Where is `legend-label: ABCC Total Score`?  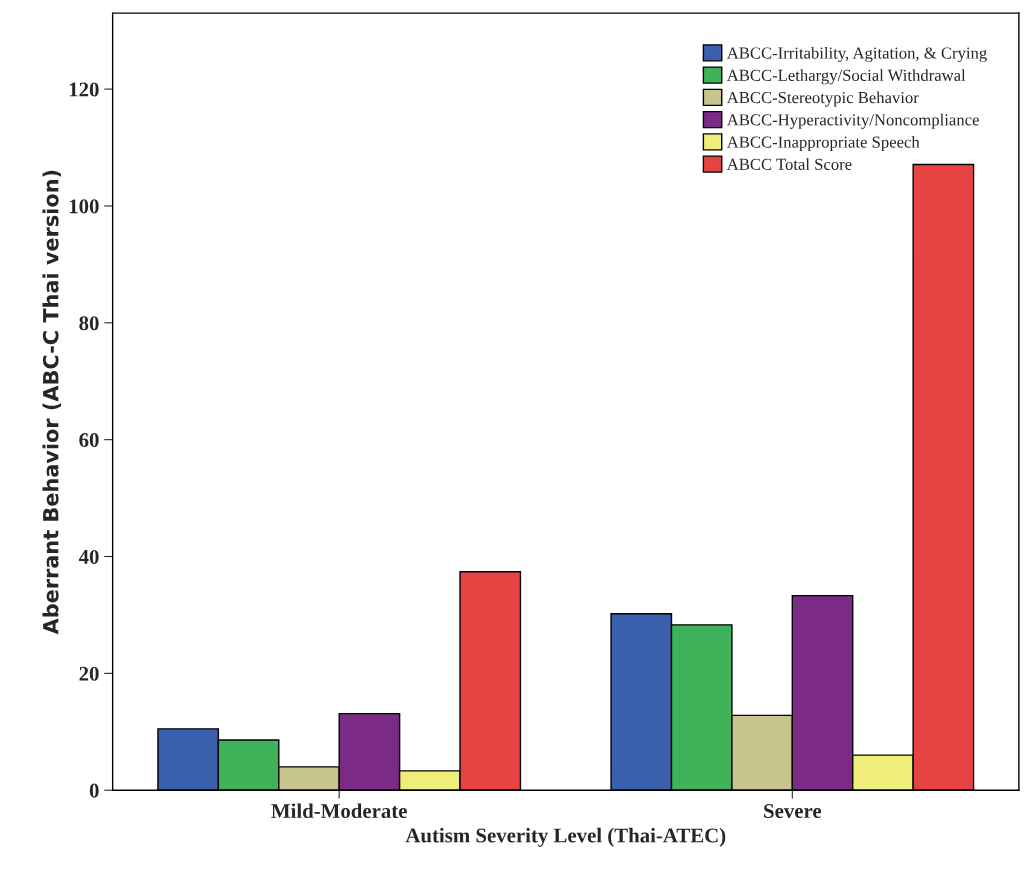
legend-label: ABCC Total Score is located at coordinates (789, 164).